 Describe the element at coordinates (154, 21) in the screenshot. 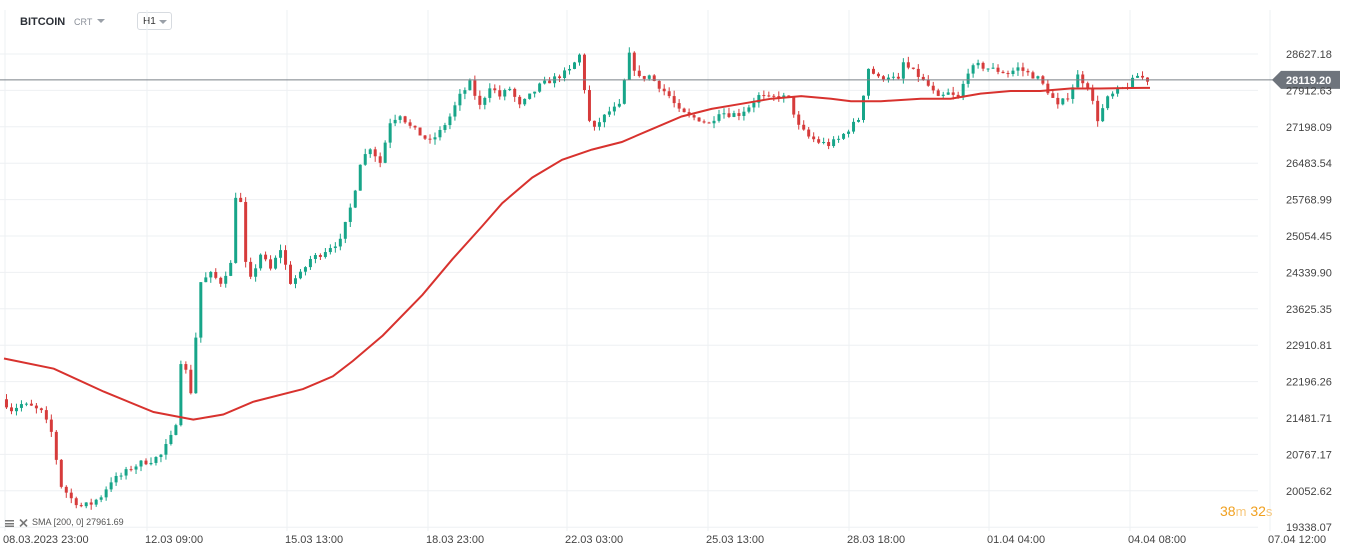

I see `timeframe-dropdown: H1` at that location.